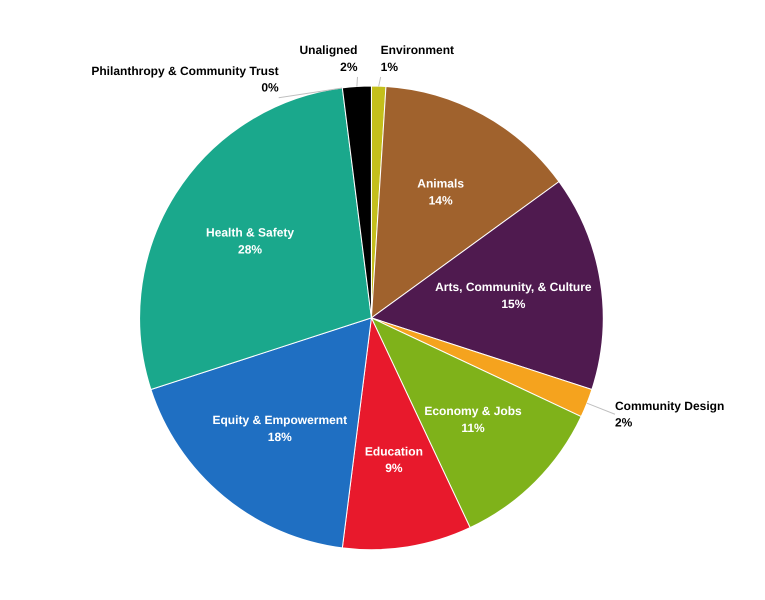 This screenshot has height=600, width=765. Describe the element at coordinates (270, 87) in the screenshot. I see `text: 0%` at that location.